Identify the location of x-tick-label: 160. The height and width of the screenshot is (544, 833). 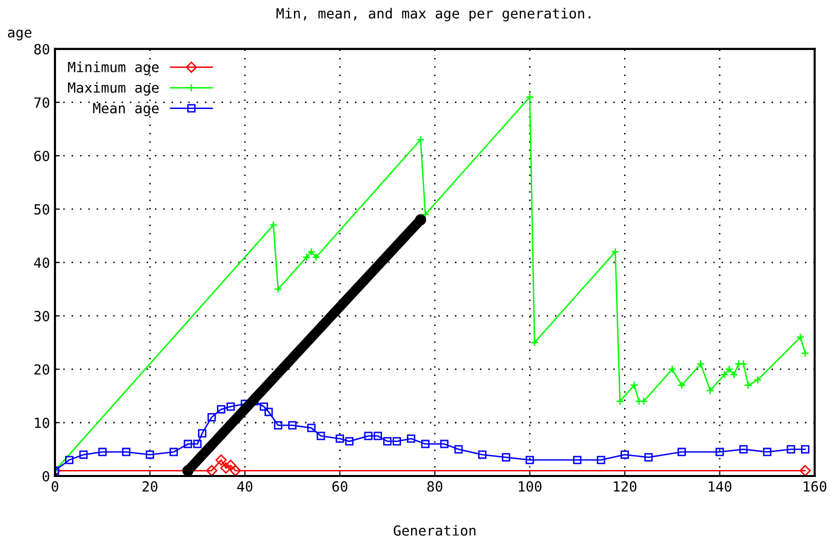
(815, 486).